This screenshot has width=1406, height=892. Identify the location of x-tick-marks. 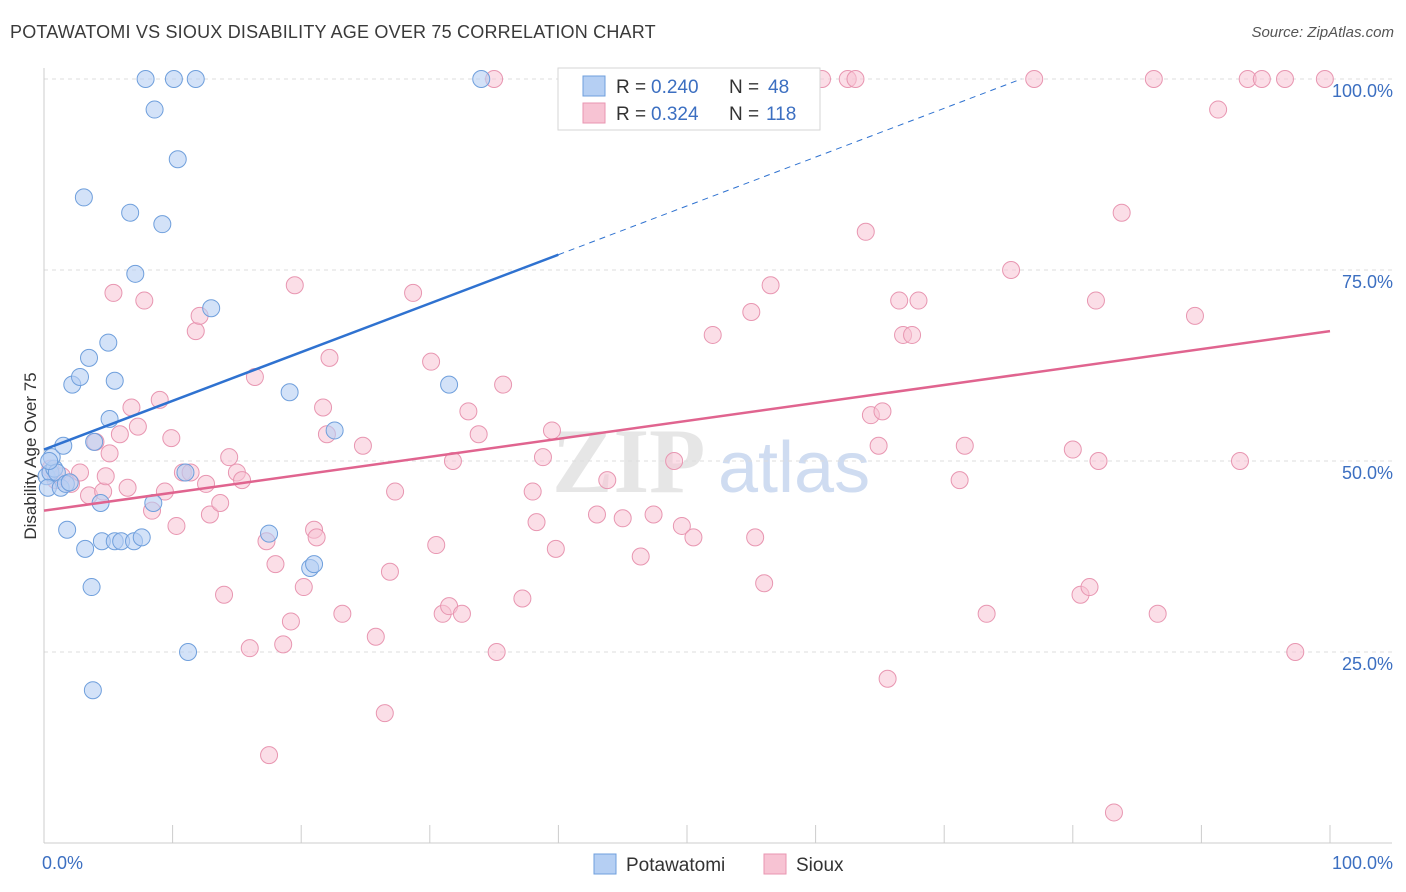
(687, 834).